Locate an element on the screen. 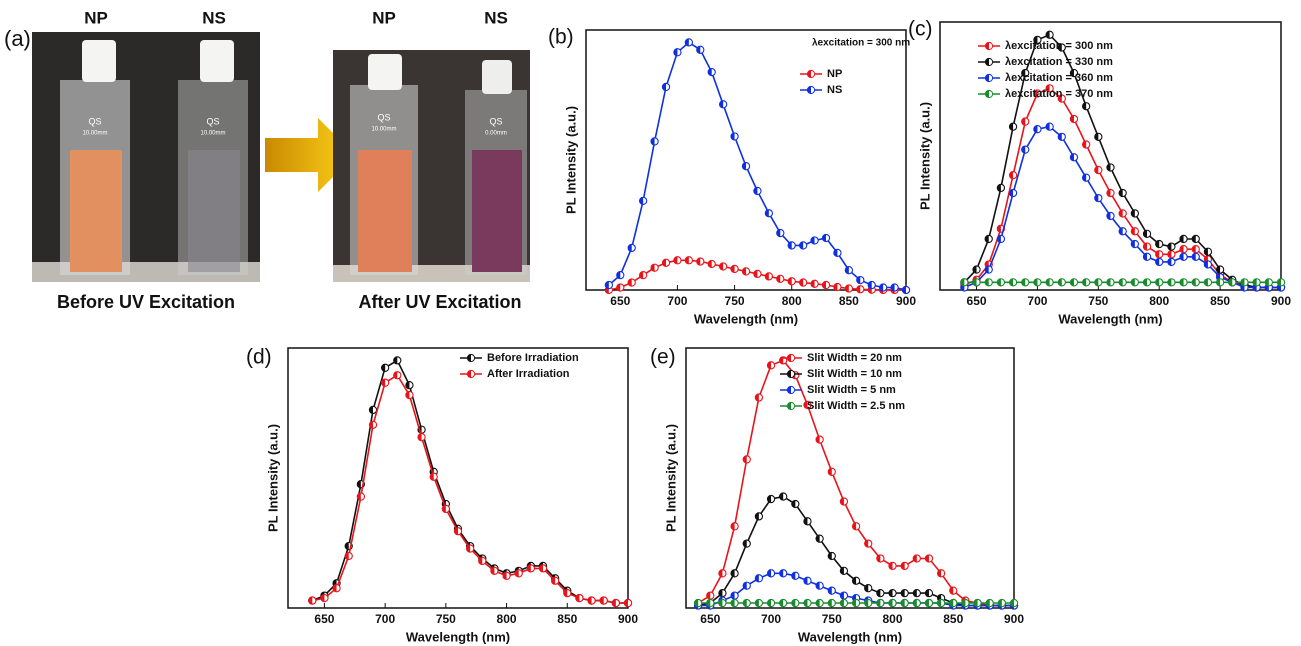 The width and height of the screenshot is (1301, 646). legend-label: After Irradiation is located at coordinates (528, 374).